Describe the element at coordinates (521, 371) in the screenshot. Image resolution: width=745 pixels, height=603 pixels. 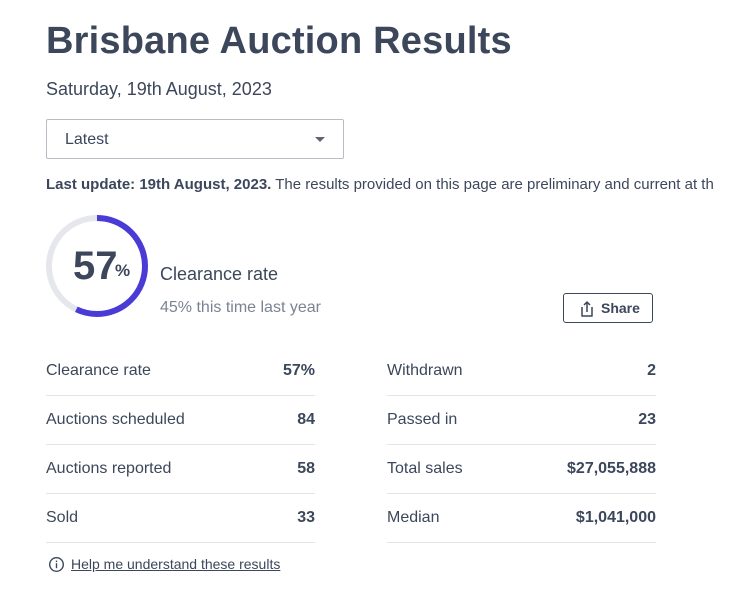
I see `stat-row-withdrawn: Withdrawn 2` at that location.